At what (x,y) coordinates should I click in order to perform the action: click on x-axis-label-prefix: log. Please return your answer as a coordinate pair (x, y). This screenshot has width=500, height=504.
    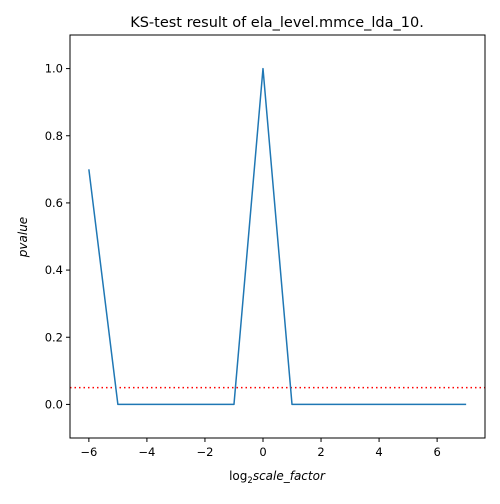
    Looking at the image, I should click on (238, 476).